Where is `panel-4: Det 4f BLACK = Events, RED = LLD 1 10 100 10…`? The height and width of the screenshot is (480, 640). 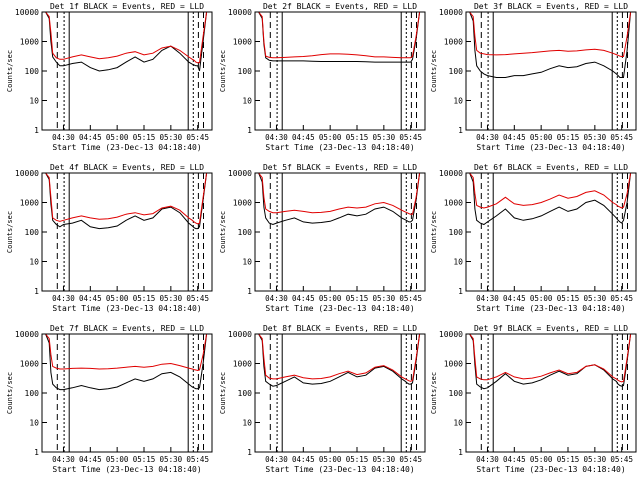
panel-4: Det 4f BLACK = Events, RED = LLD 1 10 100 10… is located at coordinates (109, 238).